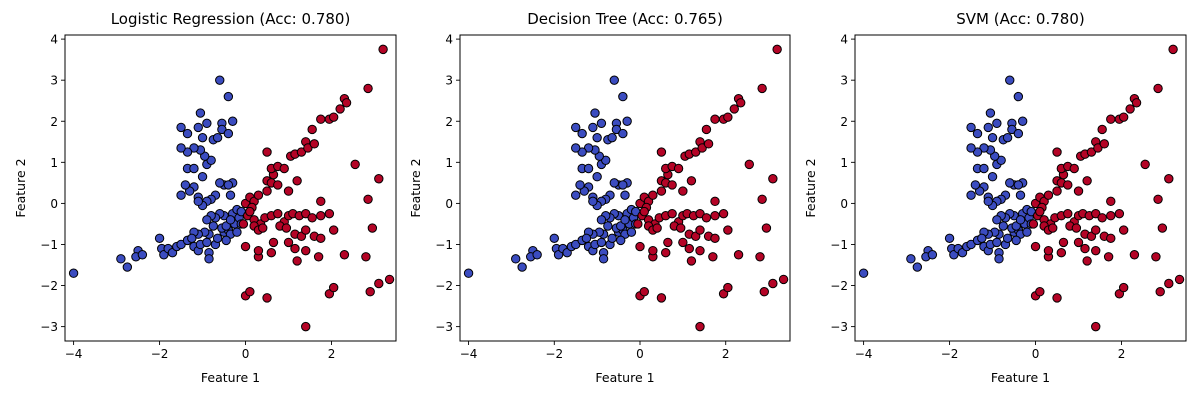  Describe the element at coordinates (444, 327) in the screenshot. I see `y-tick-label: −3` at that location.